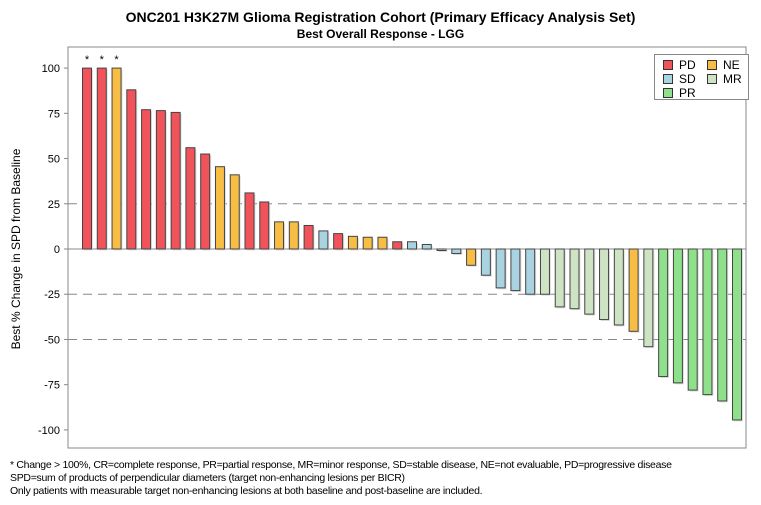 The image size is (761, 505). Describe the element at coordinates (687, 65) in the screenshot. I see `legend-label: PD` at that location.